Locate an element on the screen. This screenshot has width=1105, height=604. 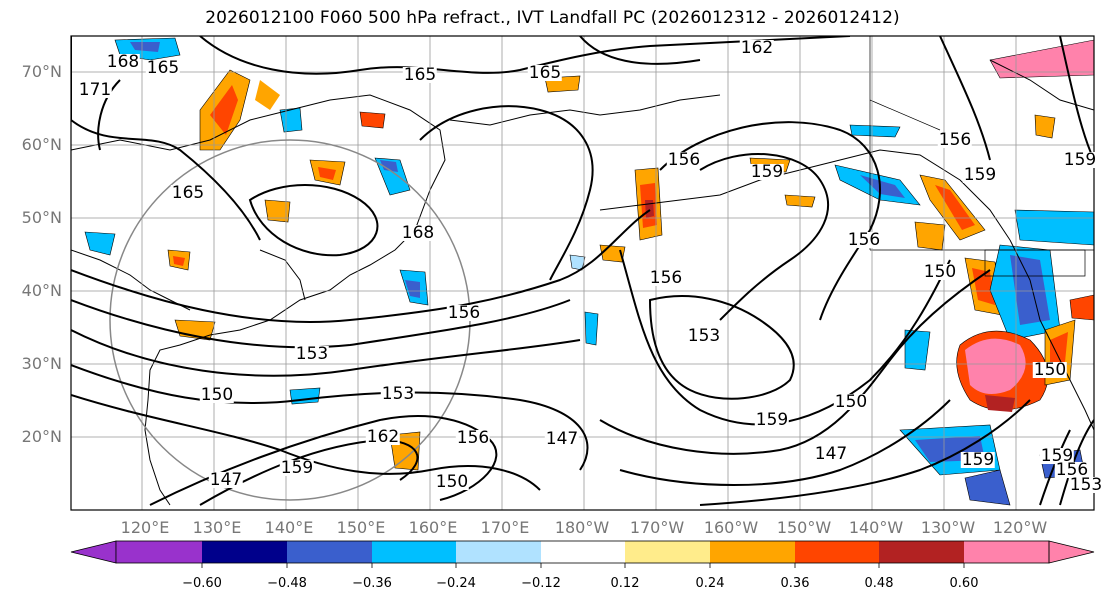
colorbar-tick-label: −0.36 is located at coordinates (372, 583).